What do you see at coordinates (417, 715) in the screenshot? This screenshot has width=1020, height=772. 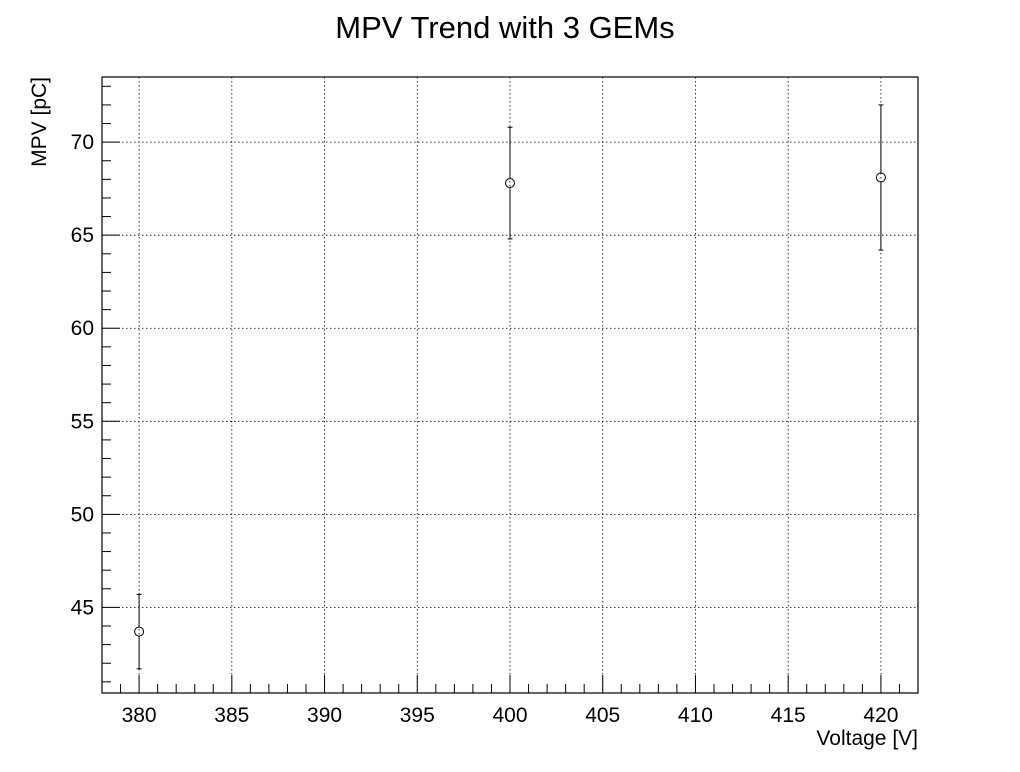 I see `x-tick-label: 395` at bounding box center [417, 715].